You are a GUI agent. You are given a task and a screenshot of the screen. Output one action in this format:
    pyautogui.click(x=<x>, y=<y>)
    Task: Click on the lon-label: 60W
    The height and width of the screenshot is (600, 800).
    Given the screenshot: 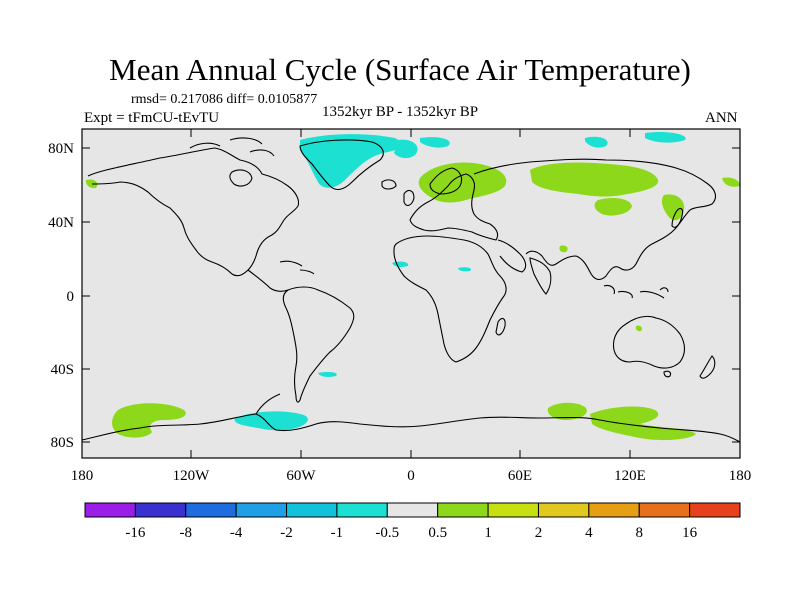 What is the action you would take?
    pyautogui.click(x=301, y=476)
    